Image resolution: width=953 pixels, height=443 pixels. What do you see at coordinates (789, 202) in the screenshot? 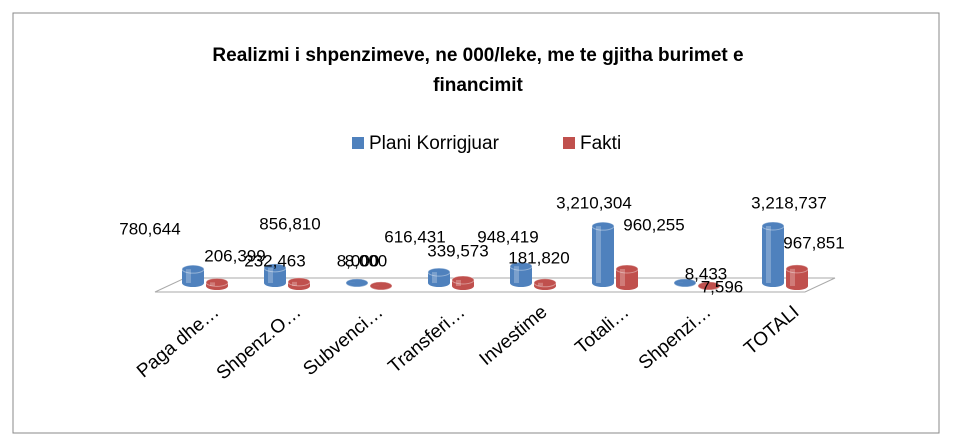
I see `data-label: 3,218,737` at bounding box center [789, 202].